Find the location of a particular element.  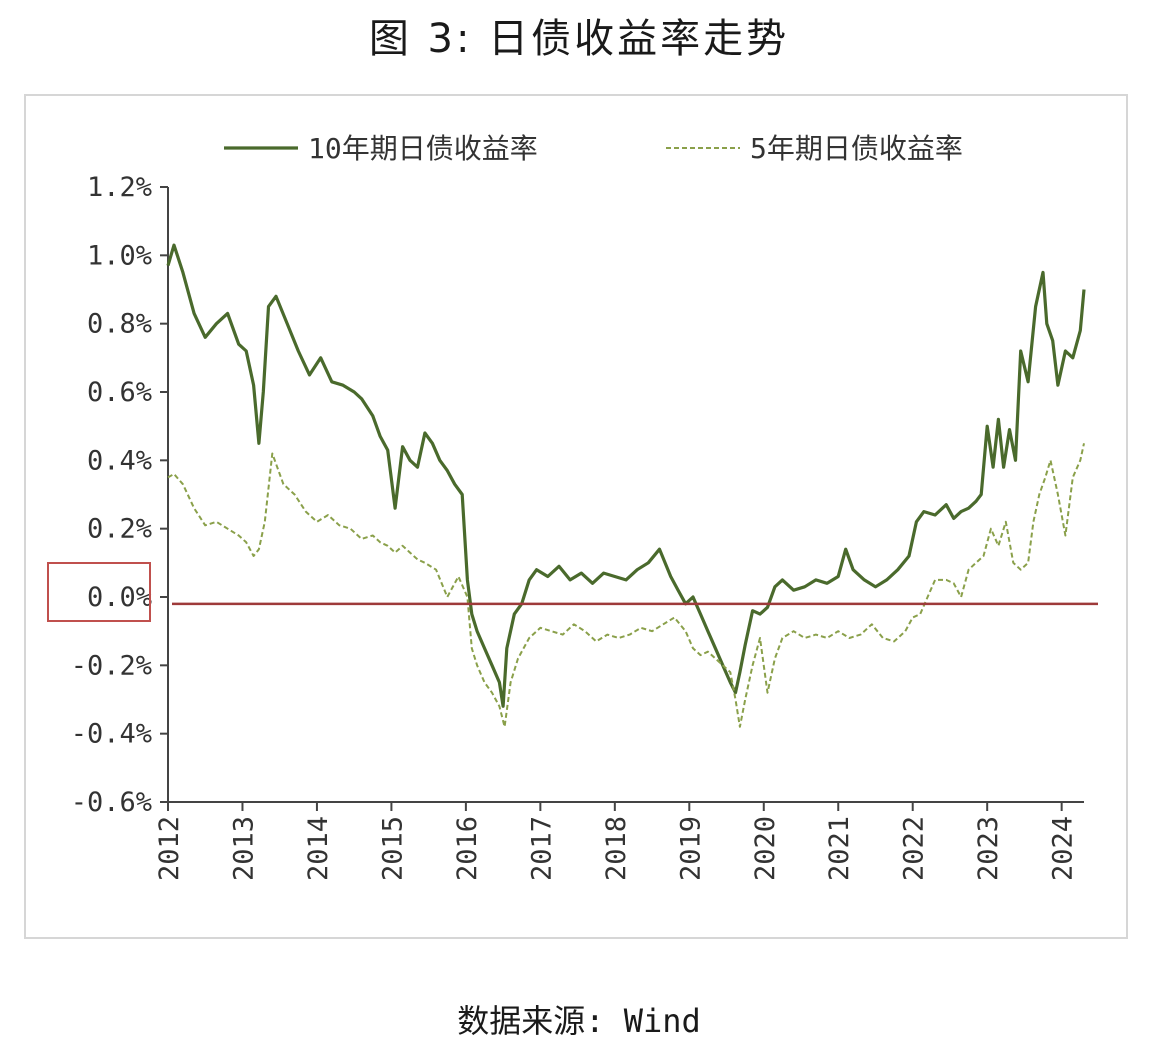

y-tick-label: 0.4% is located at coordinates (119, 460).